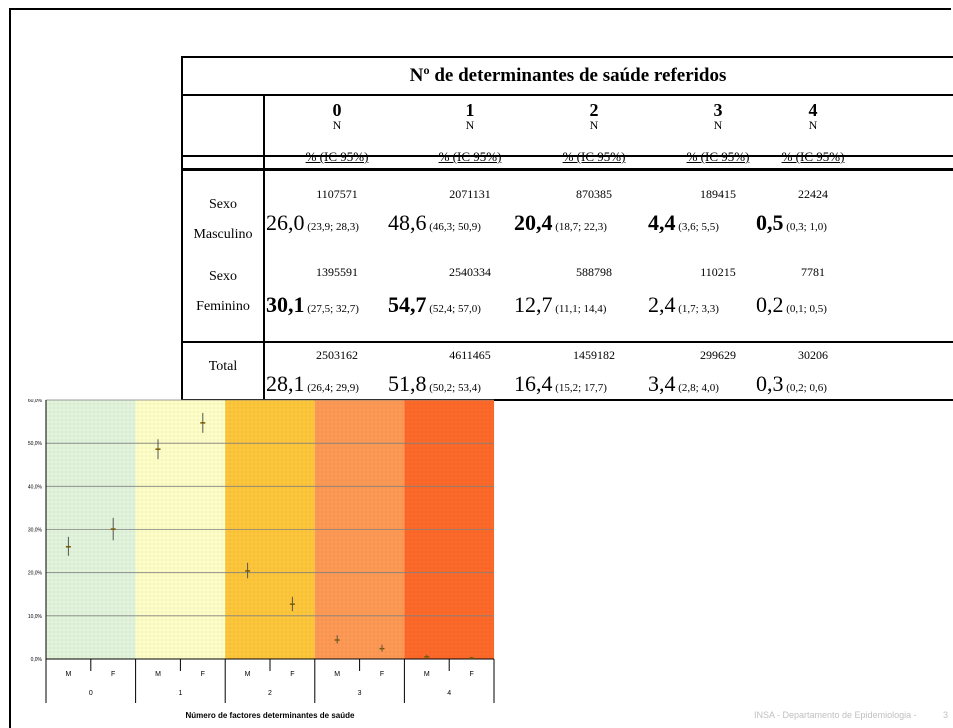 This screenshot has height=728, width=953. Describe the element at coordinates (223, 292) in the screenshot. I see `row-label-female: Sexo Feminino` at that location.